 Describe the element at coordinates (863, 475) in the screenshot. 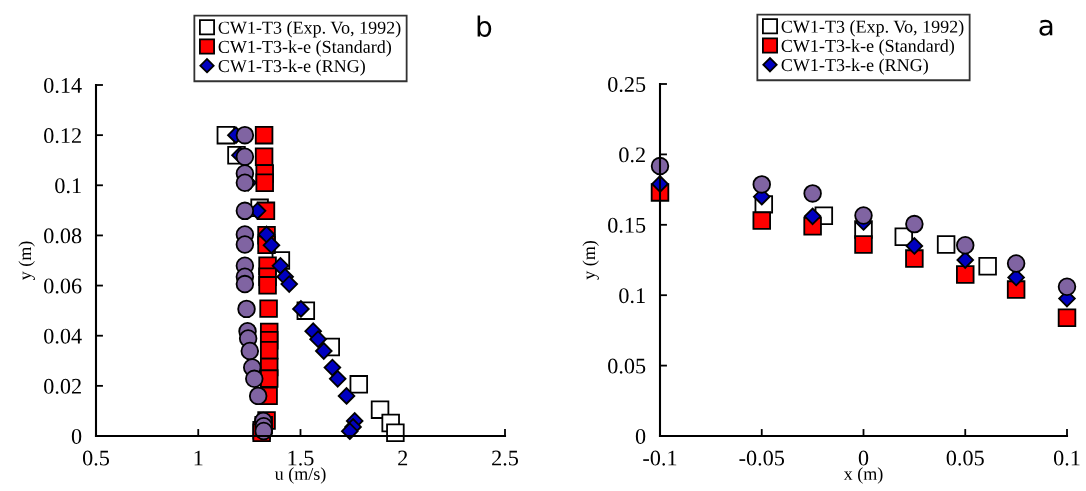

I see `x-axis-title: x (m)` at that location.